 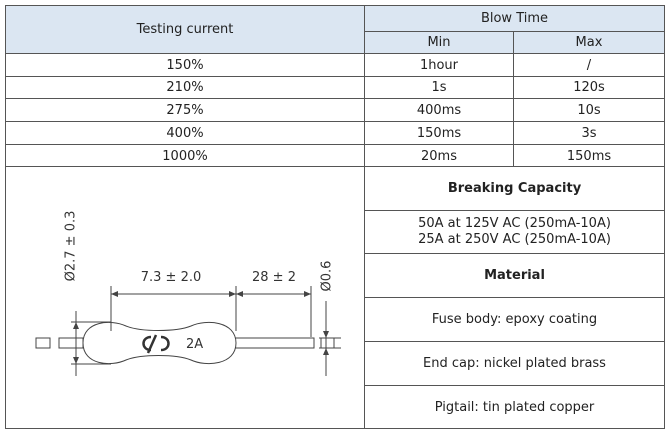 I want to click on material: Pigtail: tin plated copper, so click(x=514, y=407).